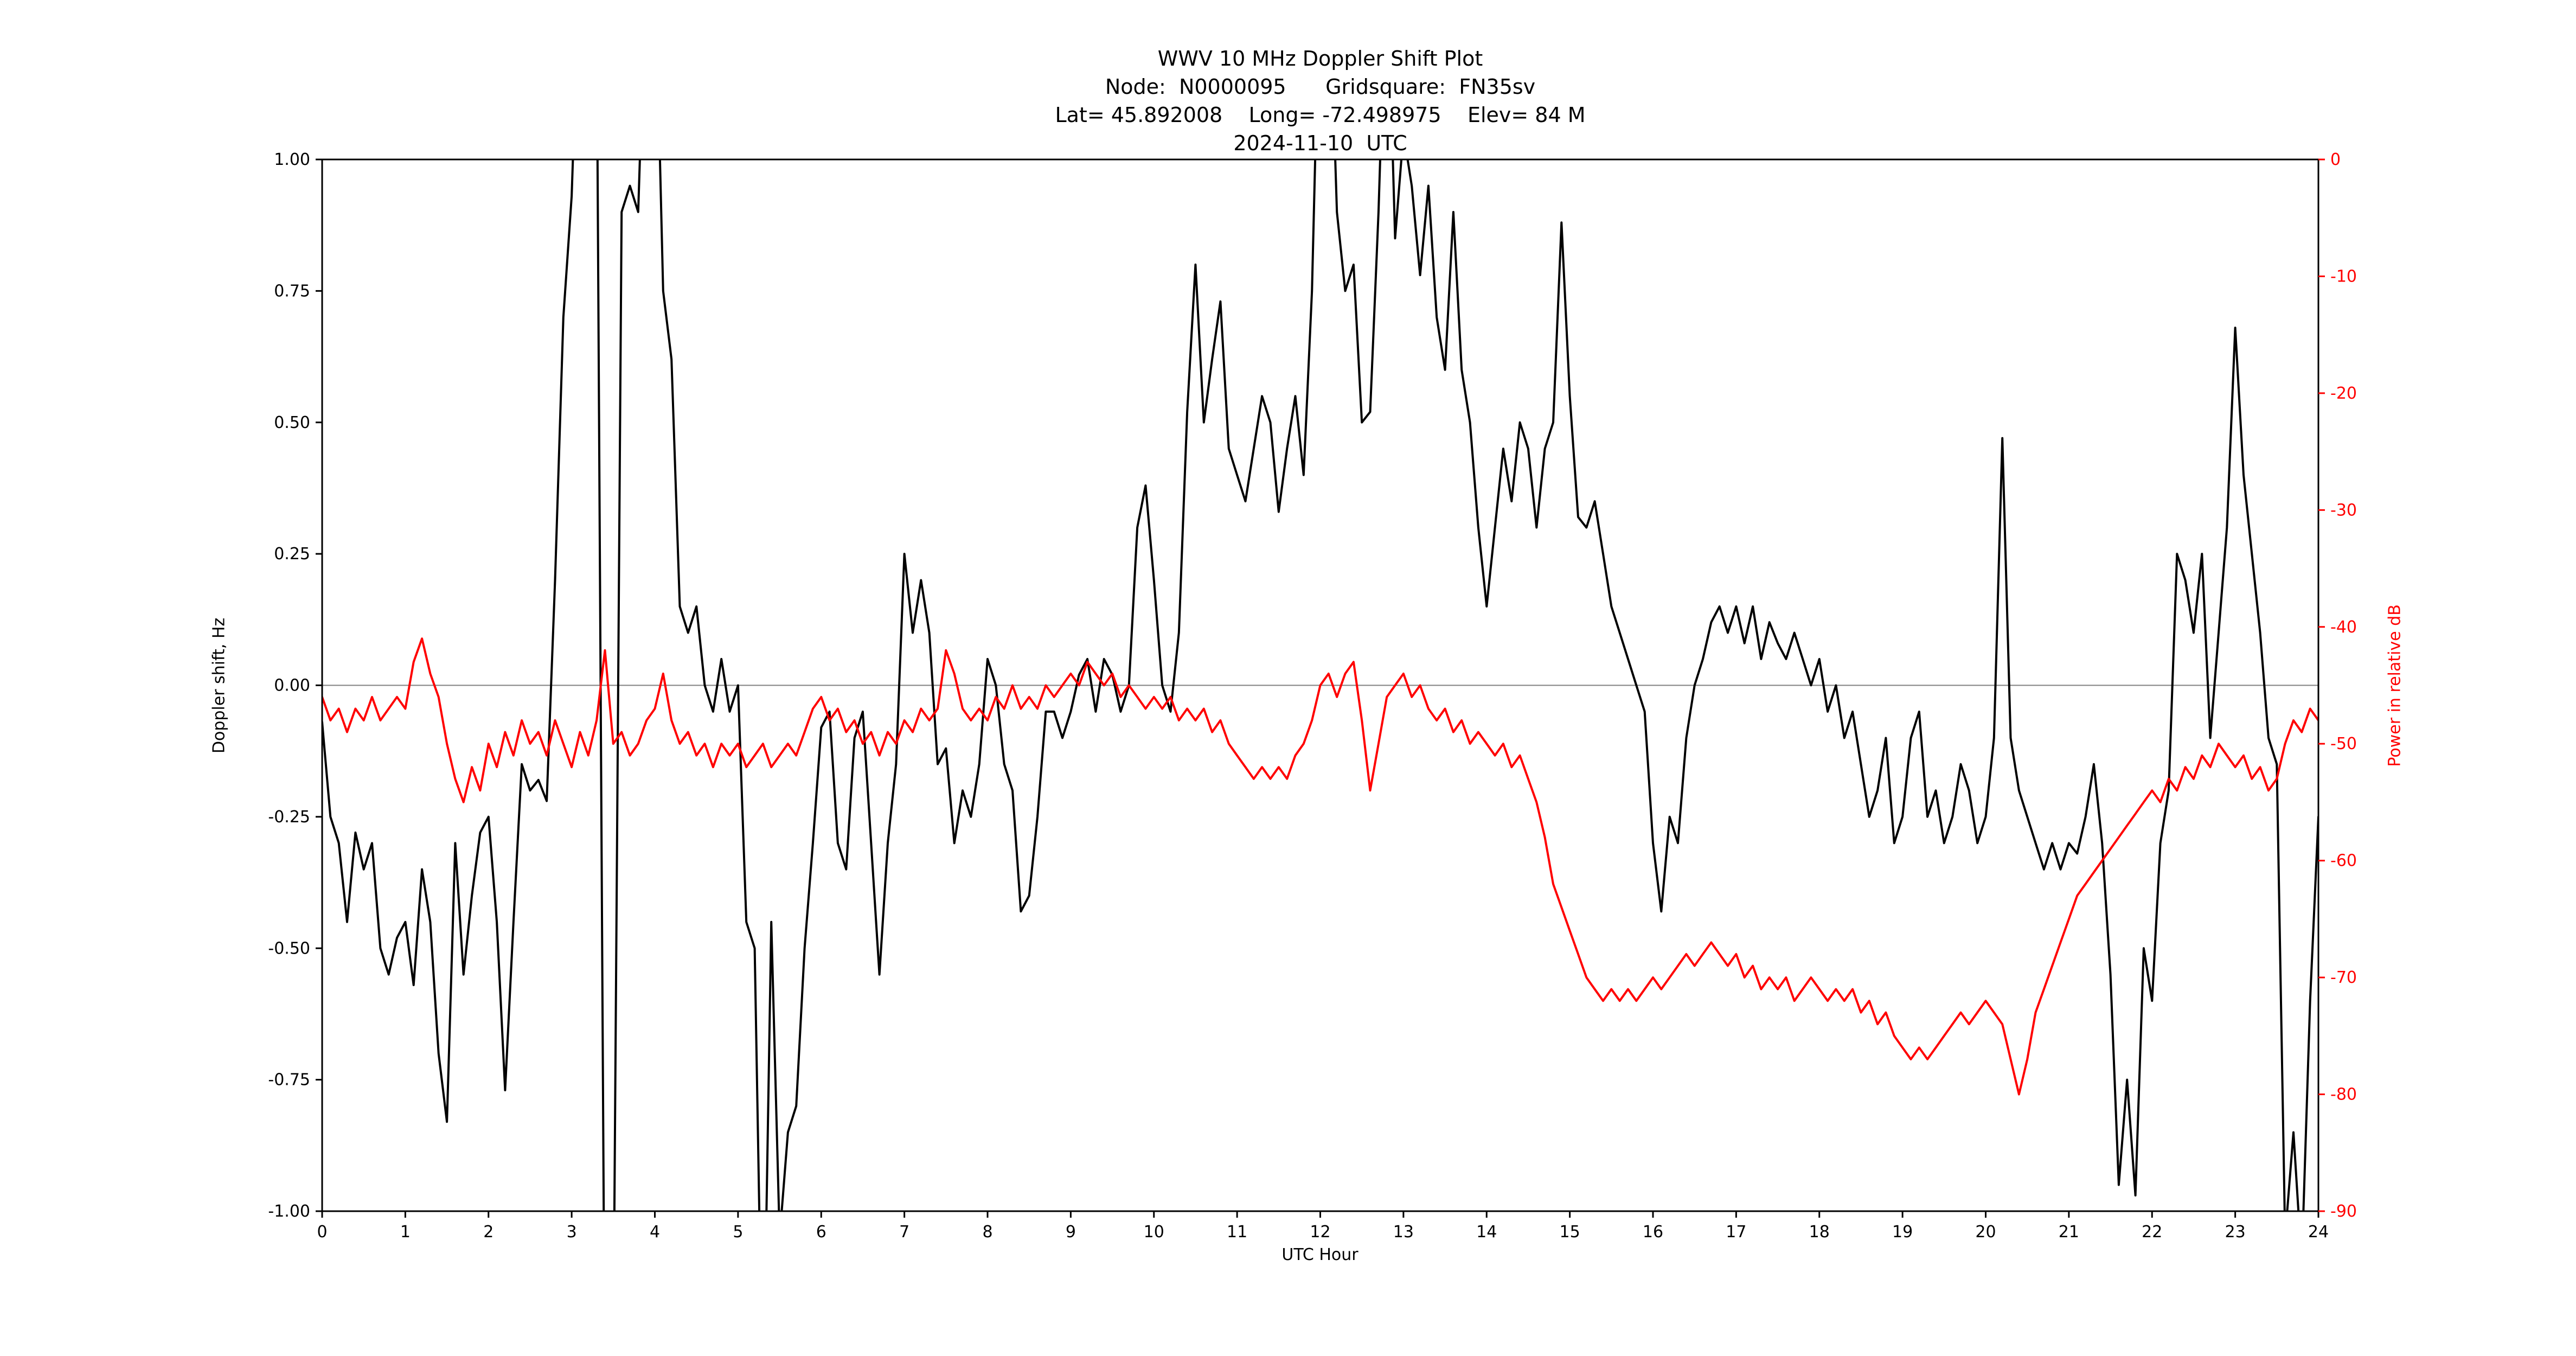  What do you see at coordinates (2343, 393) in the screenshot?
I see `y-right-tick-label: -20` at bounding box center [2343, 393].